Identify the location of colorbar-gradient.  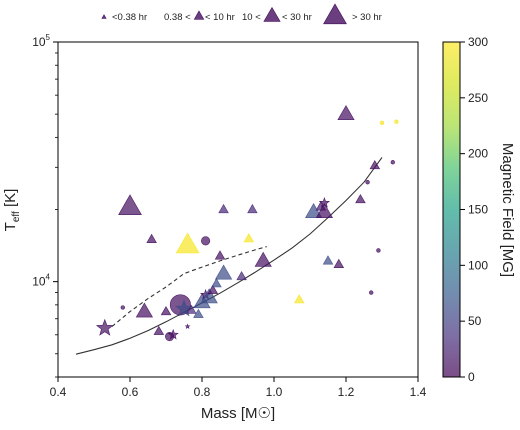
(451, 209).